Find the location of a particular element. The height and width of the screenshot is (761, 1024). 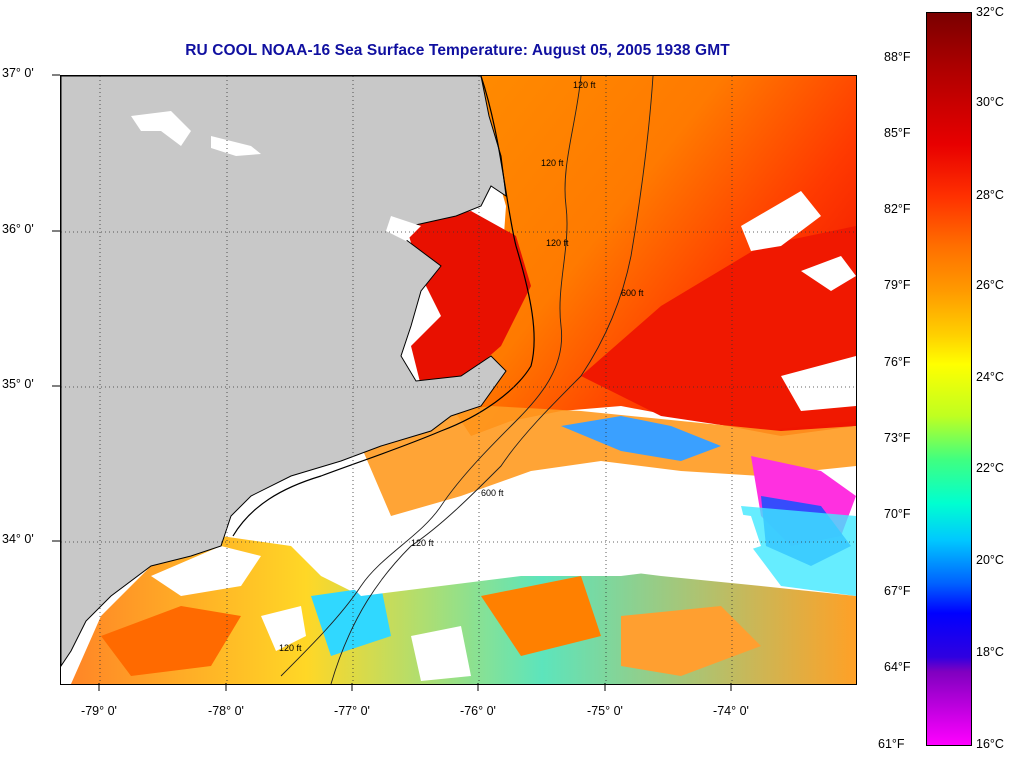

colorbar-f-label: 85°F is located at coordinates (897, 133).